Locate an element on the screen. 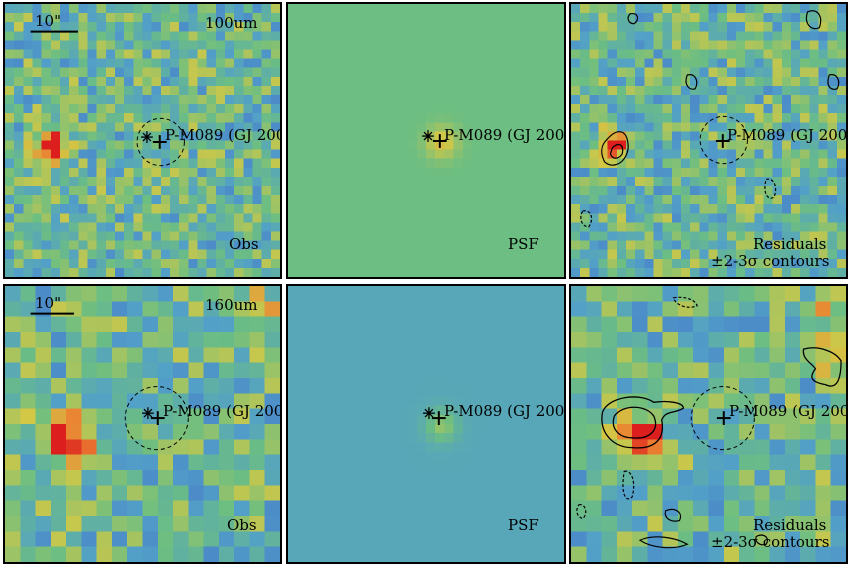 Image resolution: width=850 pixels, height=566 pixels. obs-100um-overlay is located at coordinates (107, 98).